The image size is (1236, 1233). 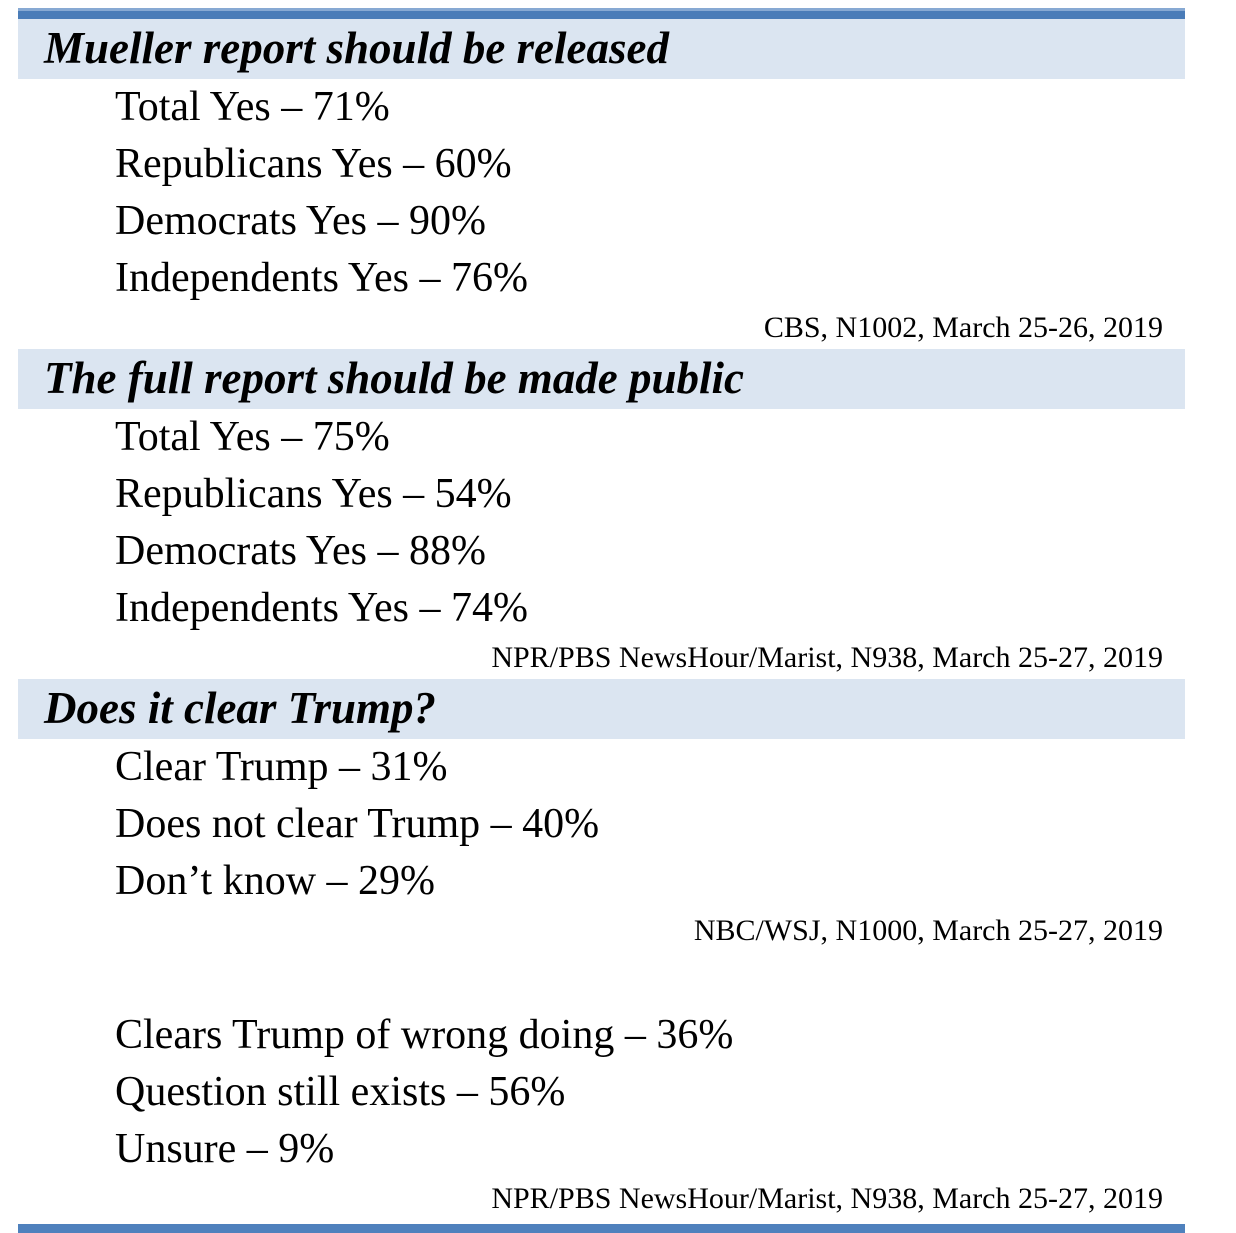 What do you see at coordinates (963, 327) in the screenshot?
I see `poll-source-citation: CBS, N1002, March 25-26, 2019` at bounding box center [963, 327].